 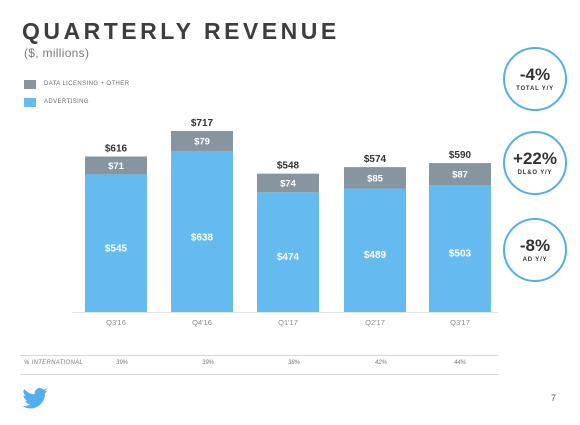 What do you see at coordinates (57, 53) in the screenshot?
I see `slide-subtitle: ($, millions)` at bounding box center [57, 53].